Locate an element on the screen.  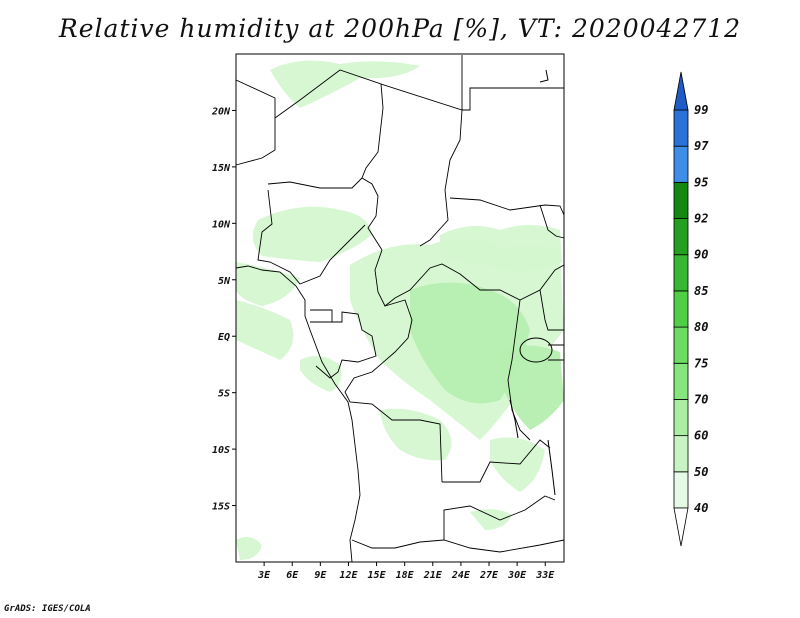
boundary-zambia-south is located at coordinates (499, 517).